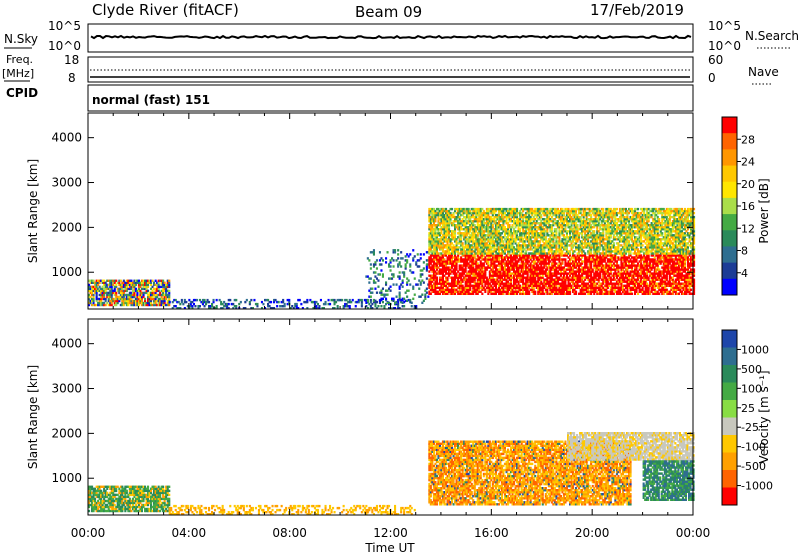  I want to click on beam-title: Beam 09, so click(388, 12).